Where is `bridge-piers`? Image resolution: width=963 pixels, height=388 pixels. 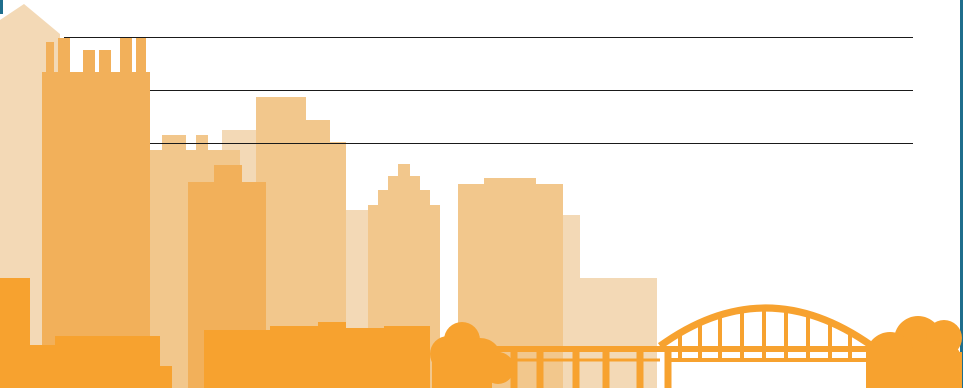
bridge-piers is located at coordinates (591, 368).